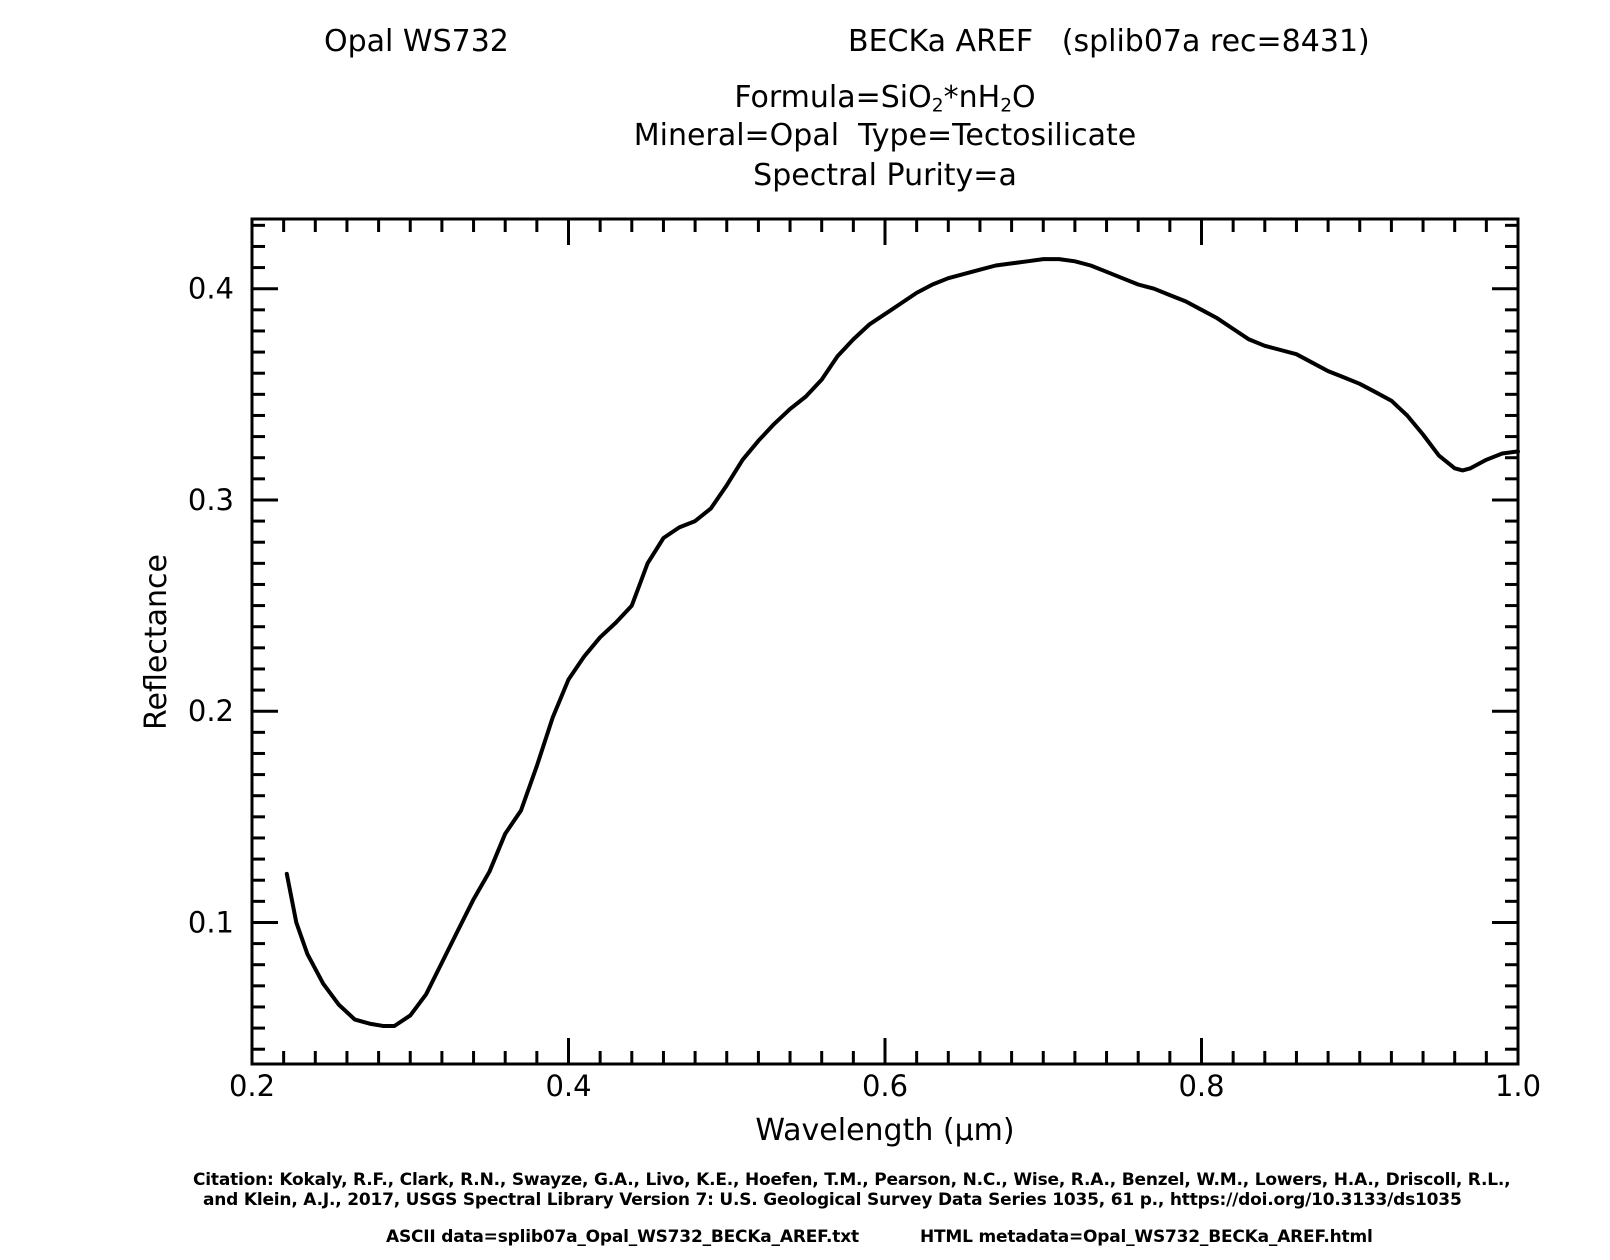 The height and width of the screenshot is (1260, 1610). I want to click on x-tick-label: 0.8, so click(1201, 1086).